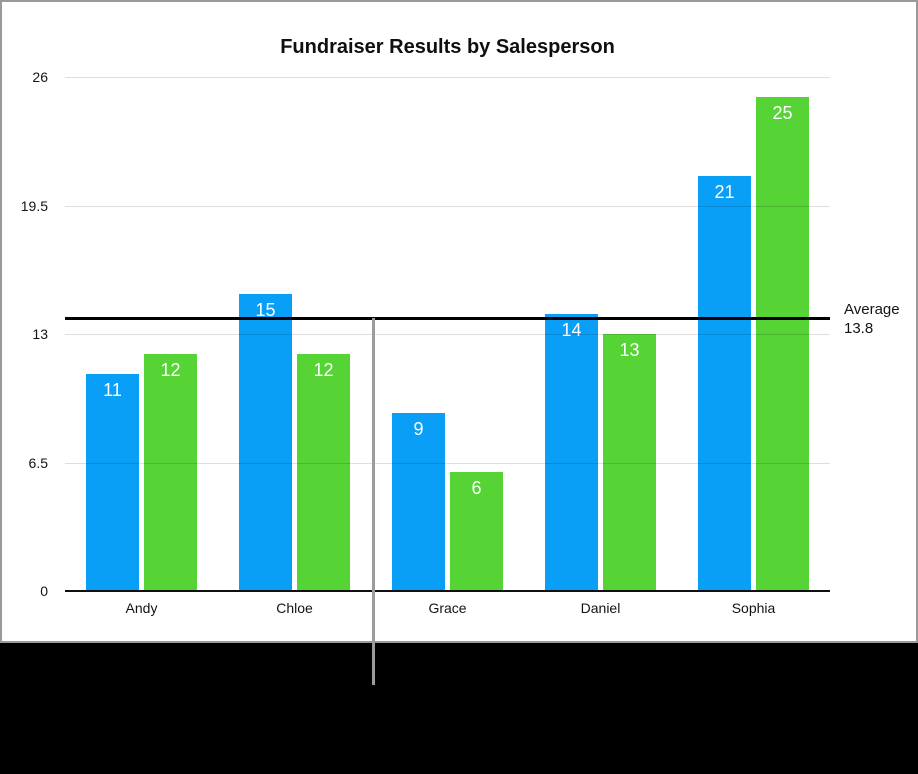 This screenshot has width=918, height=774. What do you see at coordinates (265, 310) in the screenshot?
I see `bar-value-label: 15` at bounding box center [265, 310].